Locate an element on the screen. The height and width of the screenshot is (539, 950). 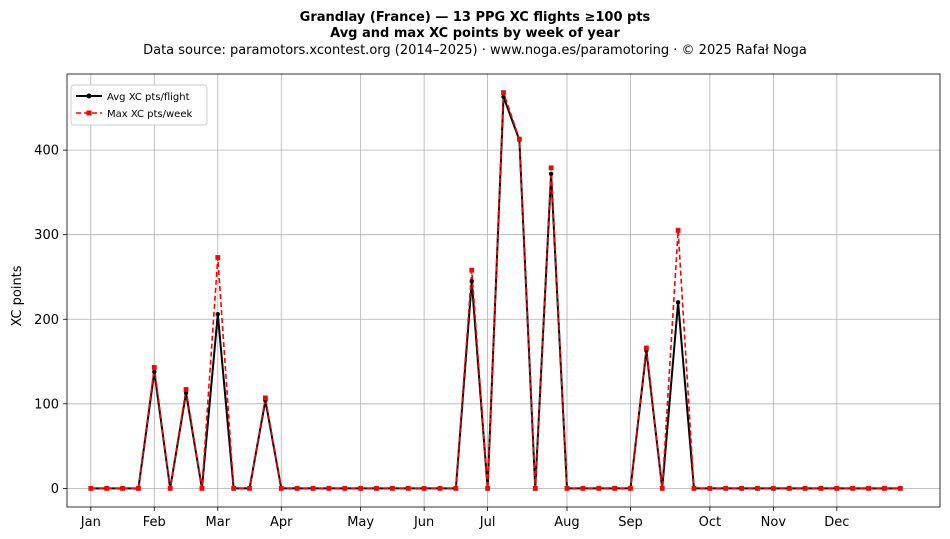
chart-title-line2: Avg and max XC points by week of year is located at coordinates (475, 33).